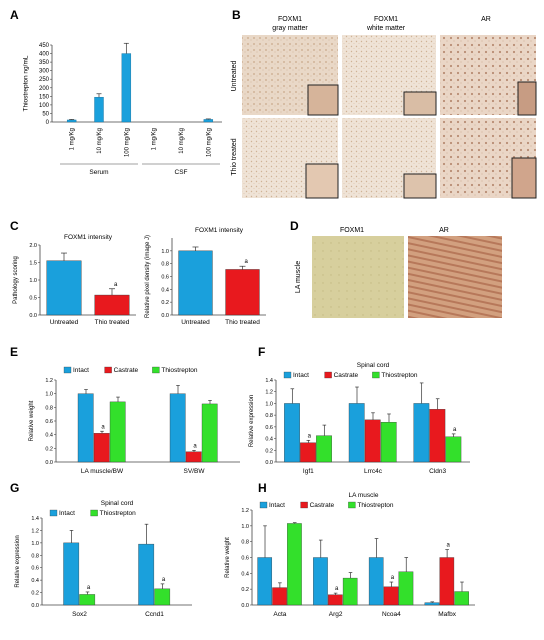 The height and width of the screenshot is (640, 544). Describe the element at coordinates (234, 76) in the screenshot. I see `histology-row-label-untreated: Untreated` at that location.